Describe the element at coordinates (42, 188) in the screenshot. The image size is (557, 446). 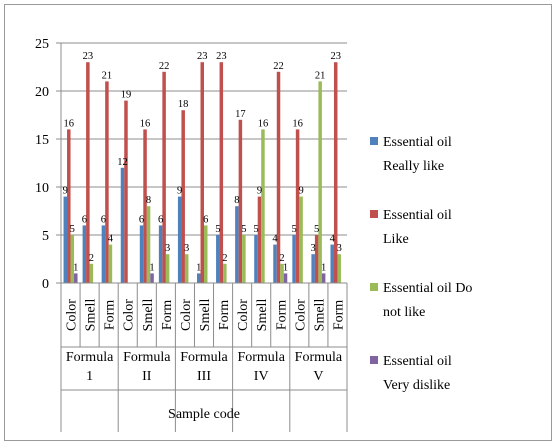
I see `y-tick-label: 10` at that location.